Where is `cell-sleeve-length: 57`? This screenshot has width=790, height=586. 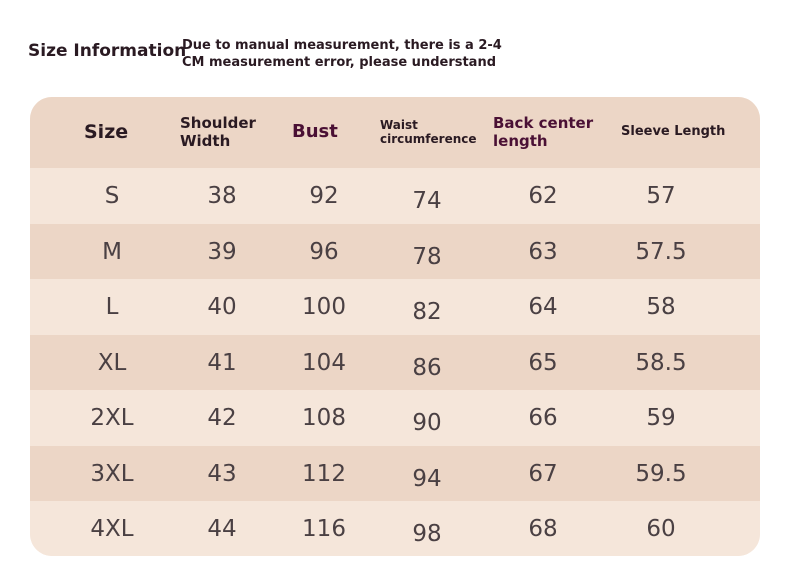 cell-sleeve-length: 57 is located at coordinates (661, 196).